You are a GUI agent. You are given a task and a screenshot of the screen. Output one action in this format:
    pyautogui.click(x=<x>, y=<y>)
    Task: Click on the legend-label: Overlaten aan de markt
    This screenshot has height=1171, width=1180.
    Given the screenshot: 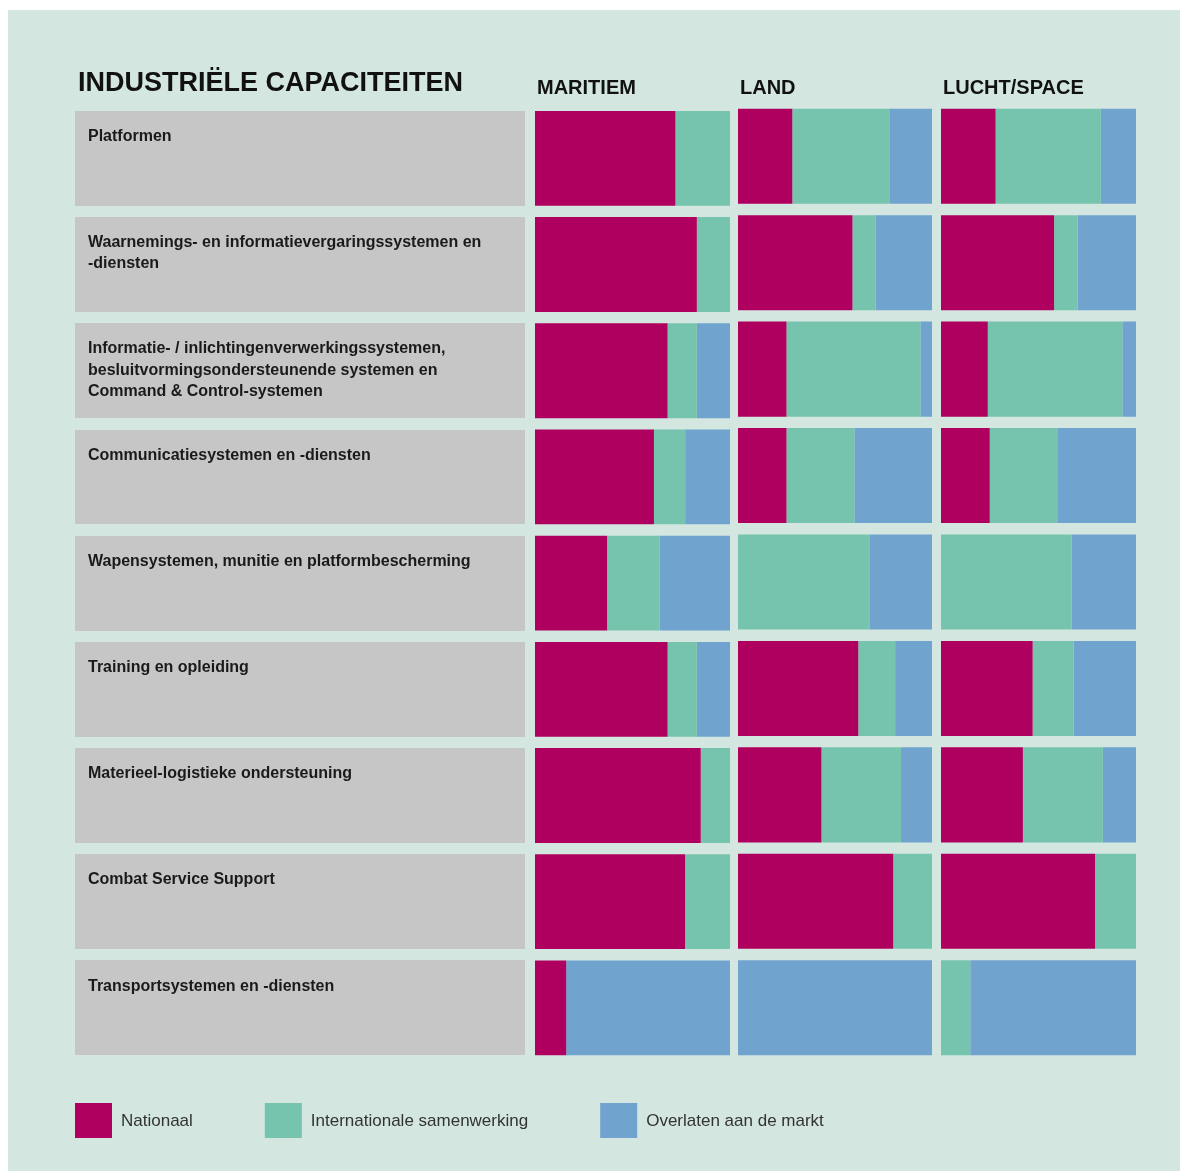 What is the action you would take?
    pyautogui.click(x=735, y=1120)
    